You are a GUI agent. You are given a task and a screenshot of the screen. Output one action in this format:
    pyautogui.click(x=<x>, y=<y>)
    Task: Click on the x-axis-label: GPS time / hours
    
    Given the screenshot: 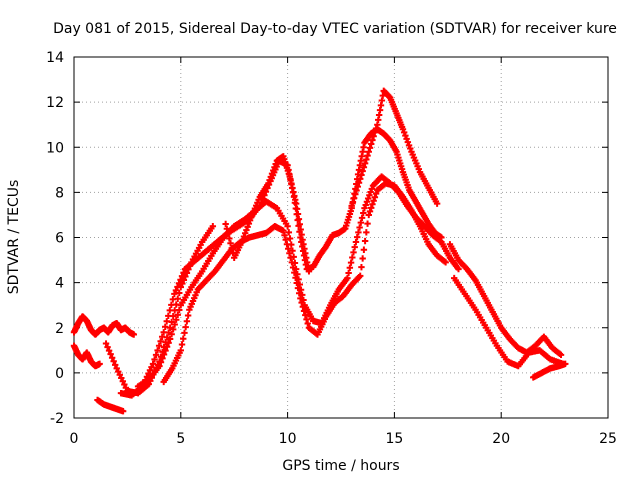 What is the action you would take?
    pyautogui.click(x=340, y=466)
    